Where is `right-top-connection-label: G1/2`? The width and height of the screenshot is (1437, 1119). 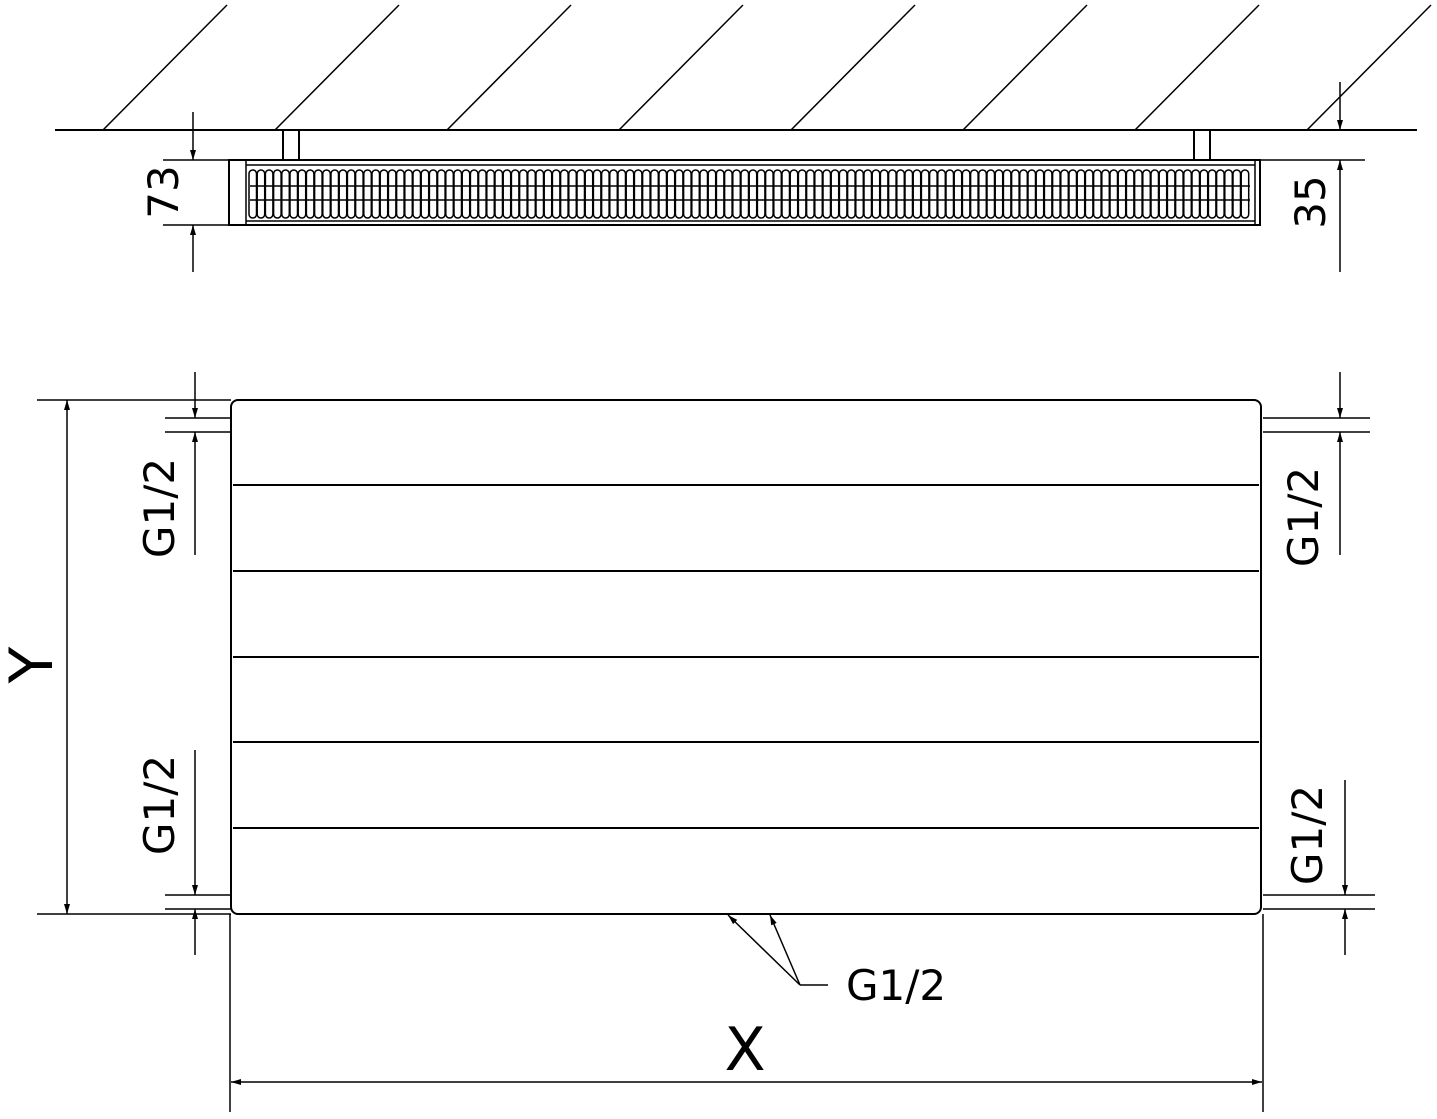
right-top-connection-label: G1/2 is located at coordinates (1303, 517).